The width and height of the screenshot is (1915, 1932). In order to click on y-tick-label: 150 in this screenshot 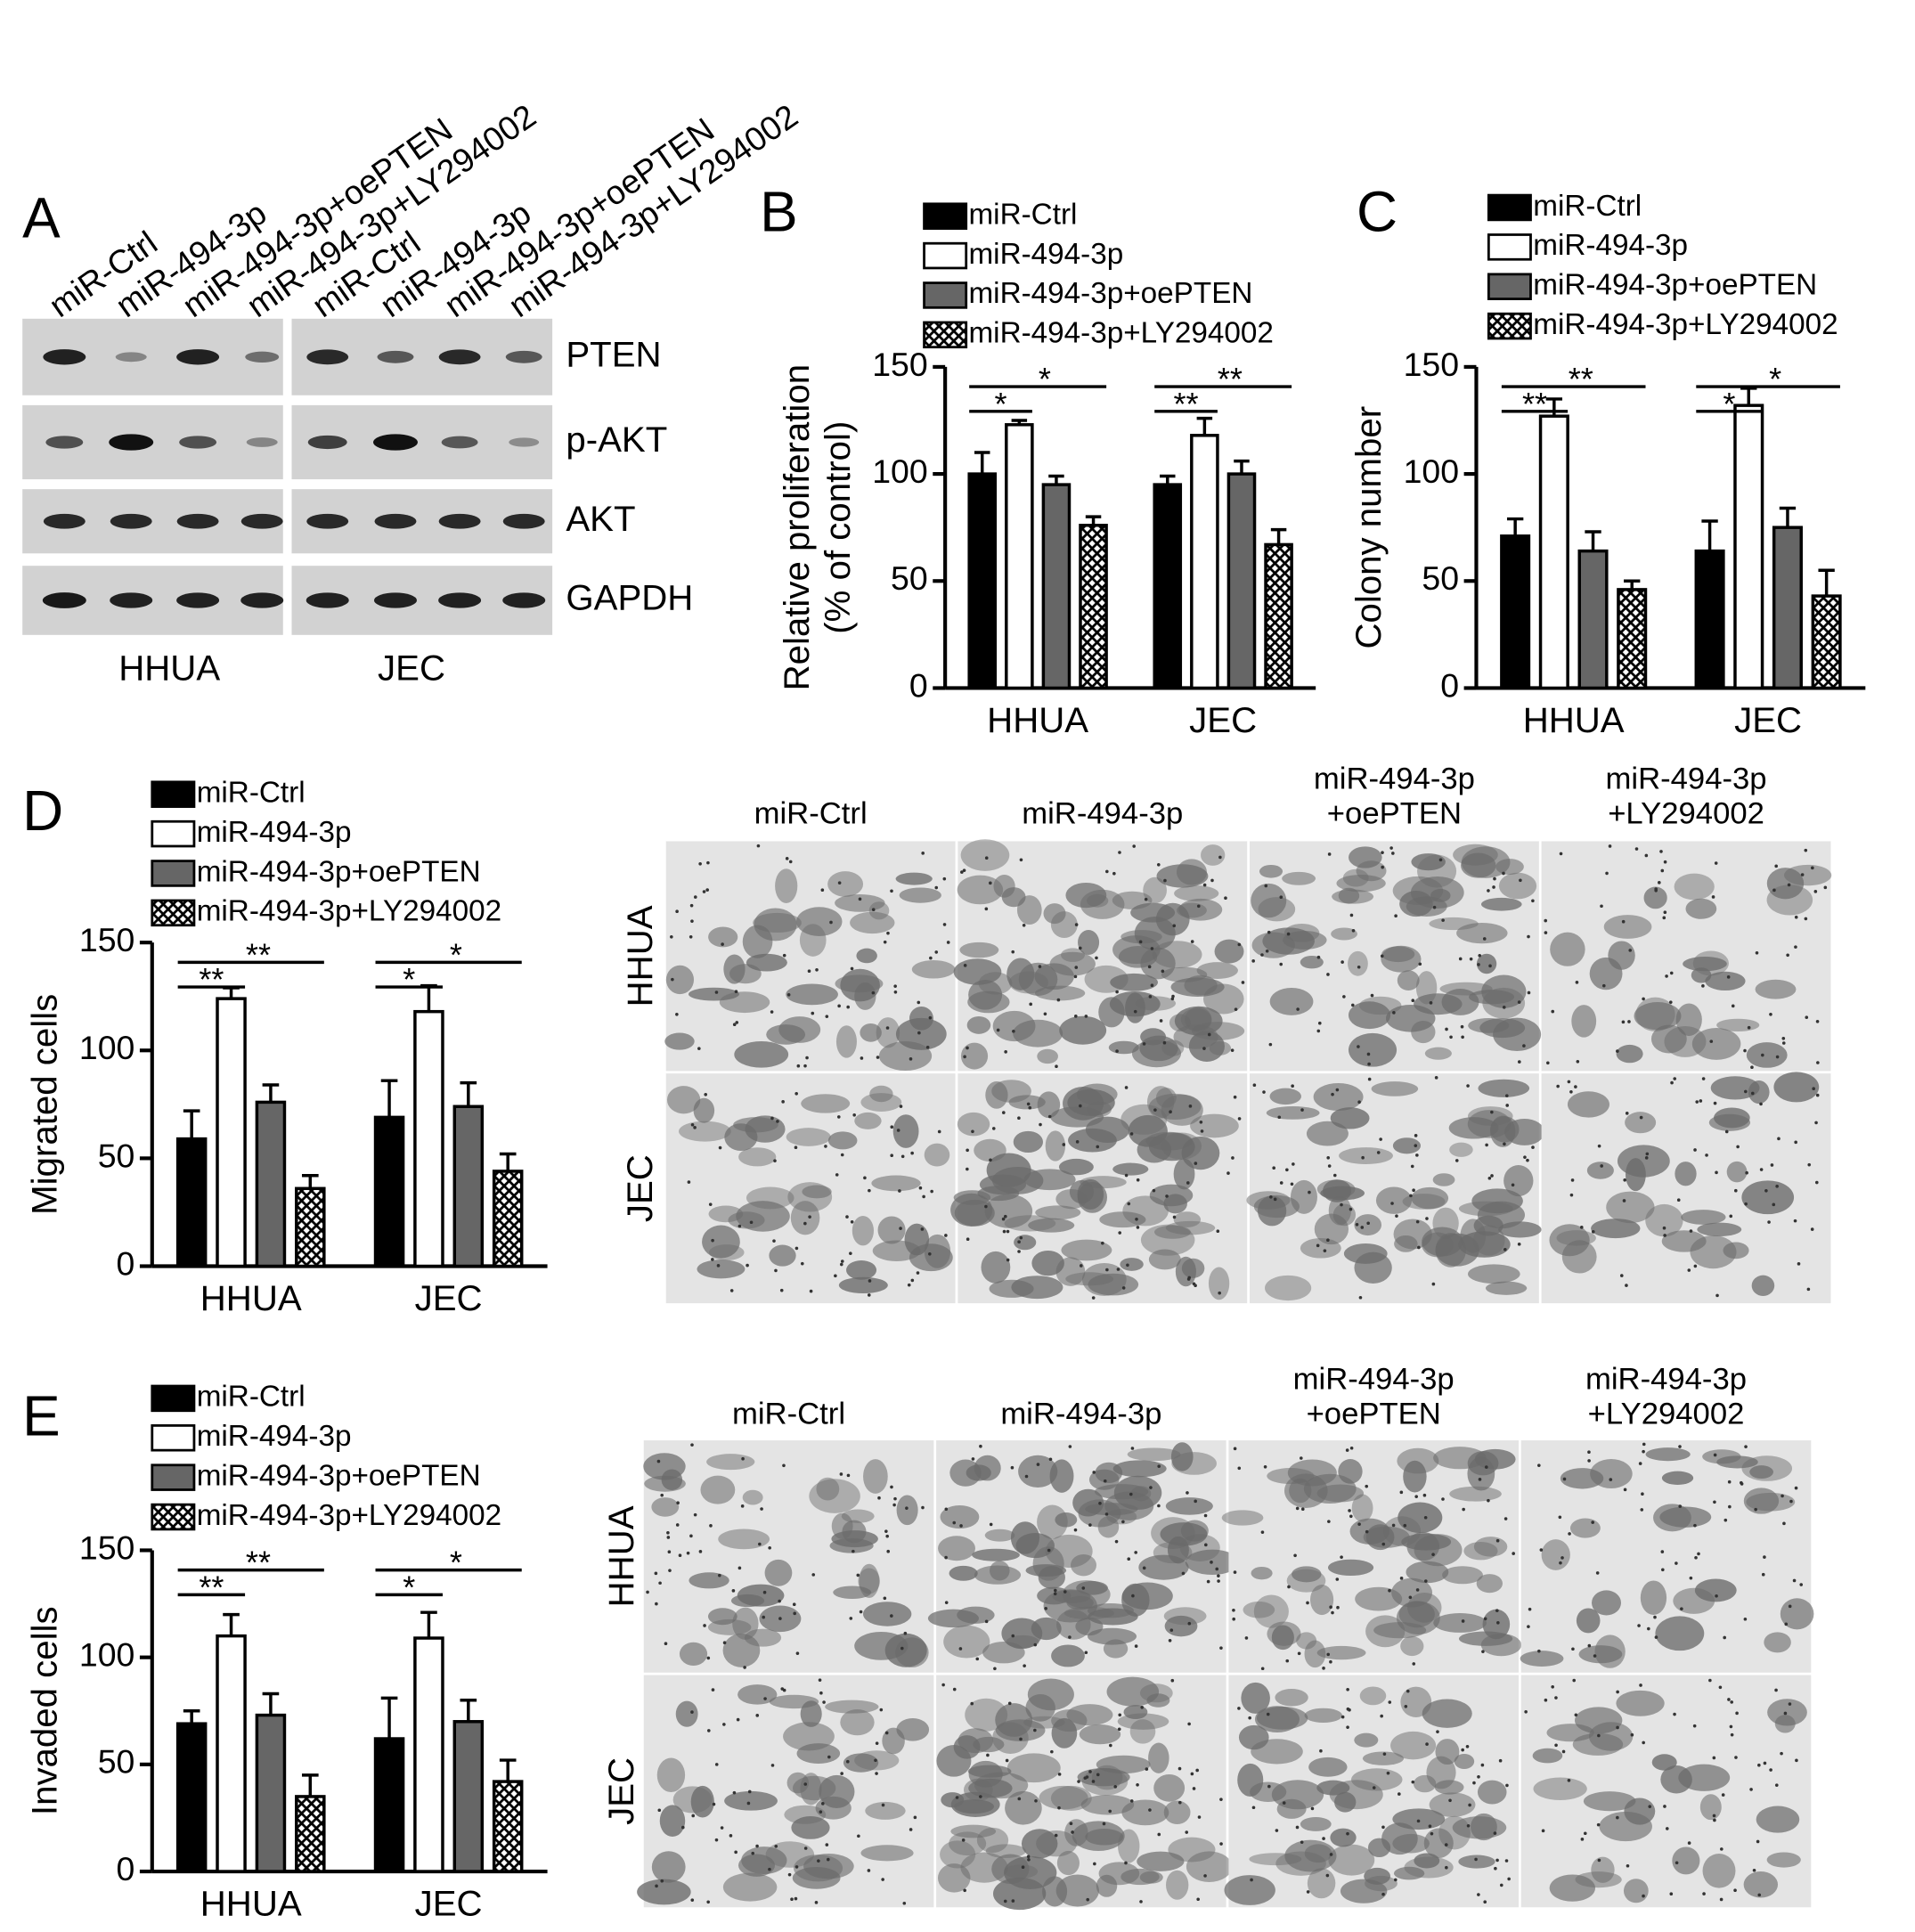, I will do `click(900, 365)`.